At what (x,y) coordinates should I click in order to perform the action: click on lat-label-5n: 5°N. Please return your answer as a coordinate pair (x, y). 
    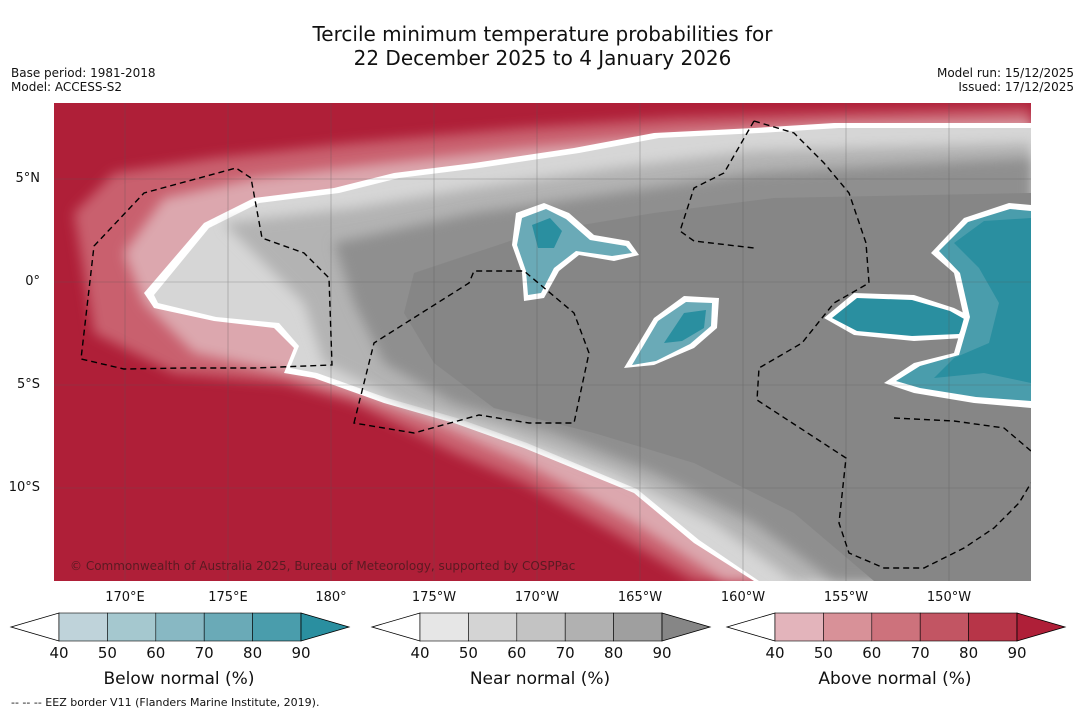
    Looking at the image, I should click on (28, 178).